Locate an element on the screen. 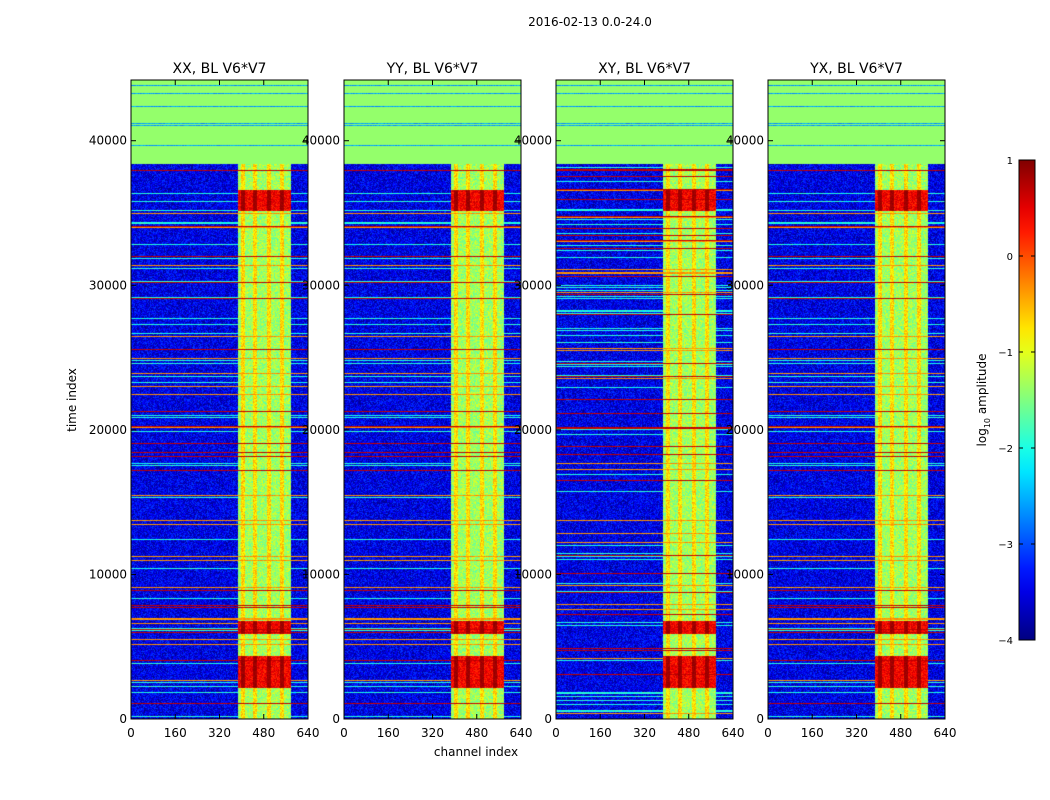 This screenshot has width=1050, height=800. colorbar-gradient is located at coordinates (1027, 400).